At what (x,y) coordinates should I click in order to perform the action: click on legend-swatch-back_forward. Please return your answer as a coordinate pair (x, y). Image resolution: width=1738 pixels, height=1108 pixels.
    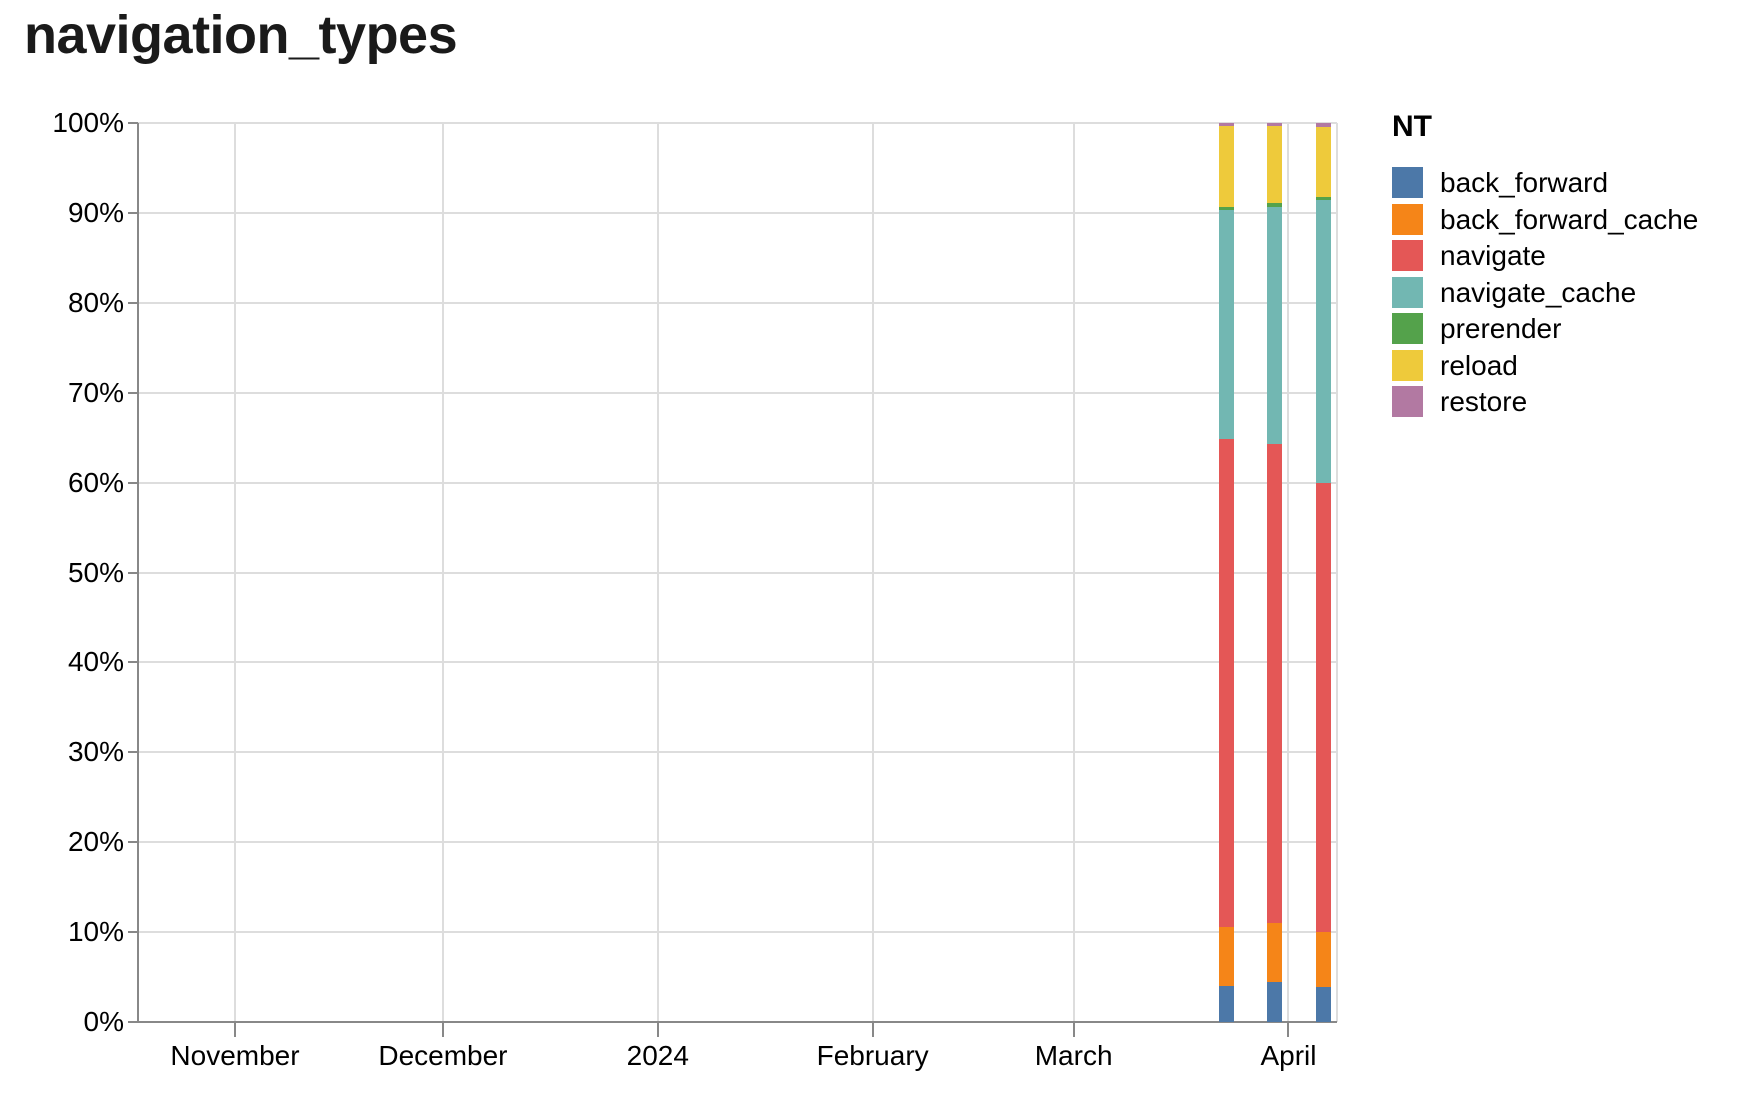
    Looking at the image, I should click on (1407, 182).